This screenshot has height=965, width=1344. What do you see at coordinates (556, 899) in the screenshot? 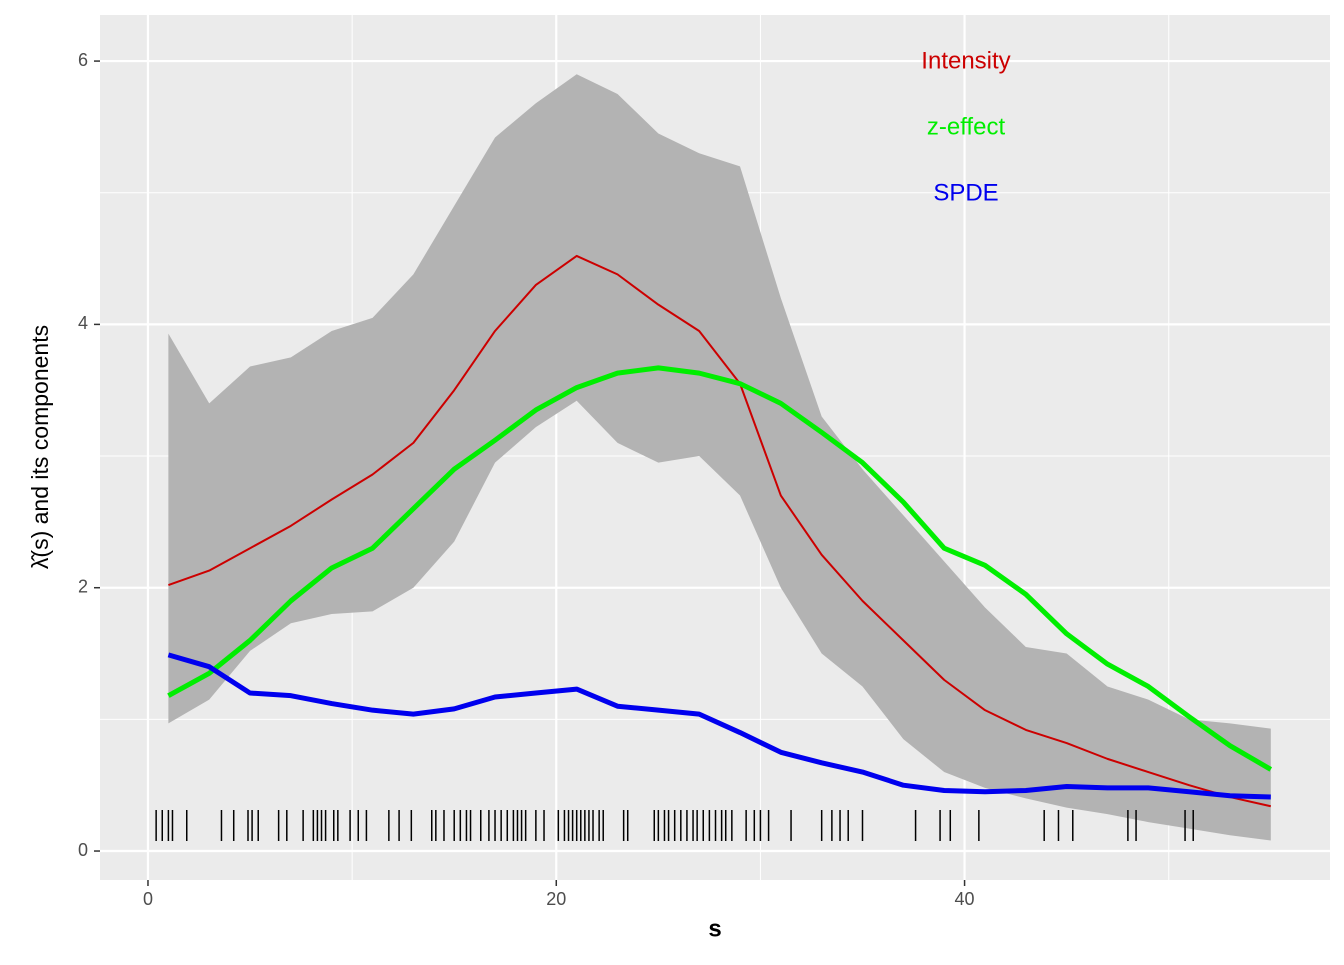
I see `x-tick-label: 20` at bounding box center [556, 899].